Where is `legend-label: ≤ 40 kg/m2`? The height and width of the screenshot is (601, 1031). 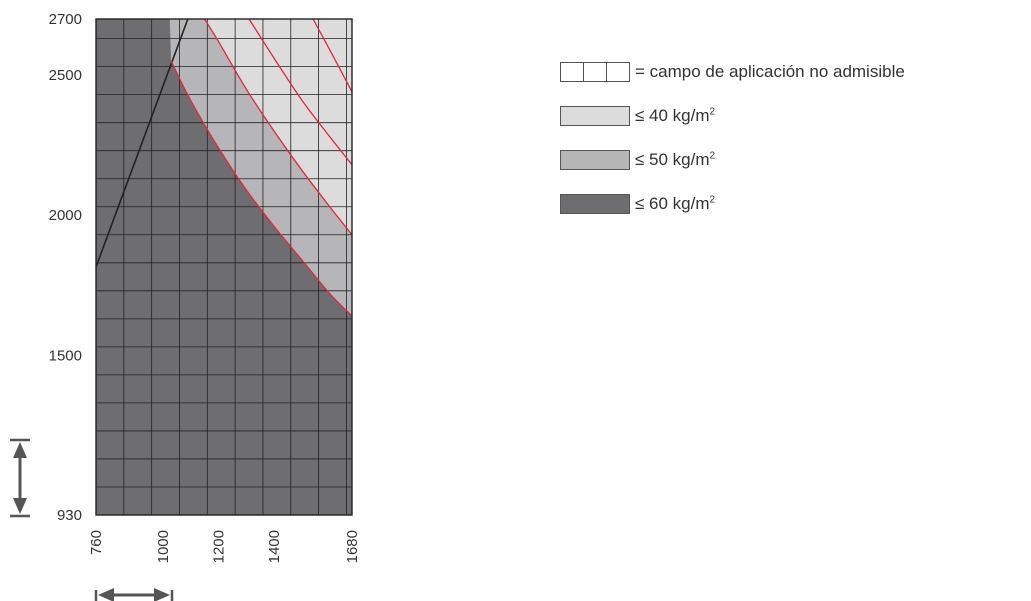
legend-label: ≤ 40 kg/m2 is located at coordinates (675, 116).